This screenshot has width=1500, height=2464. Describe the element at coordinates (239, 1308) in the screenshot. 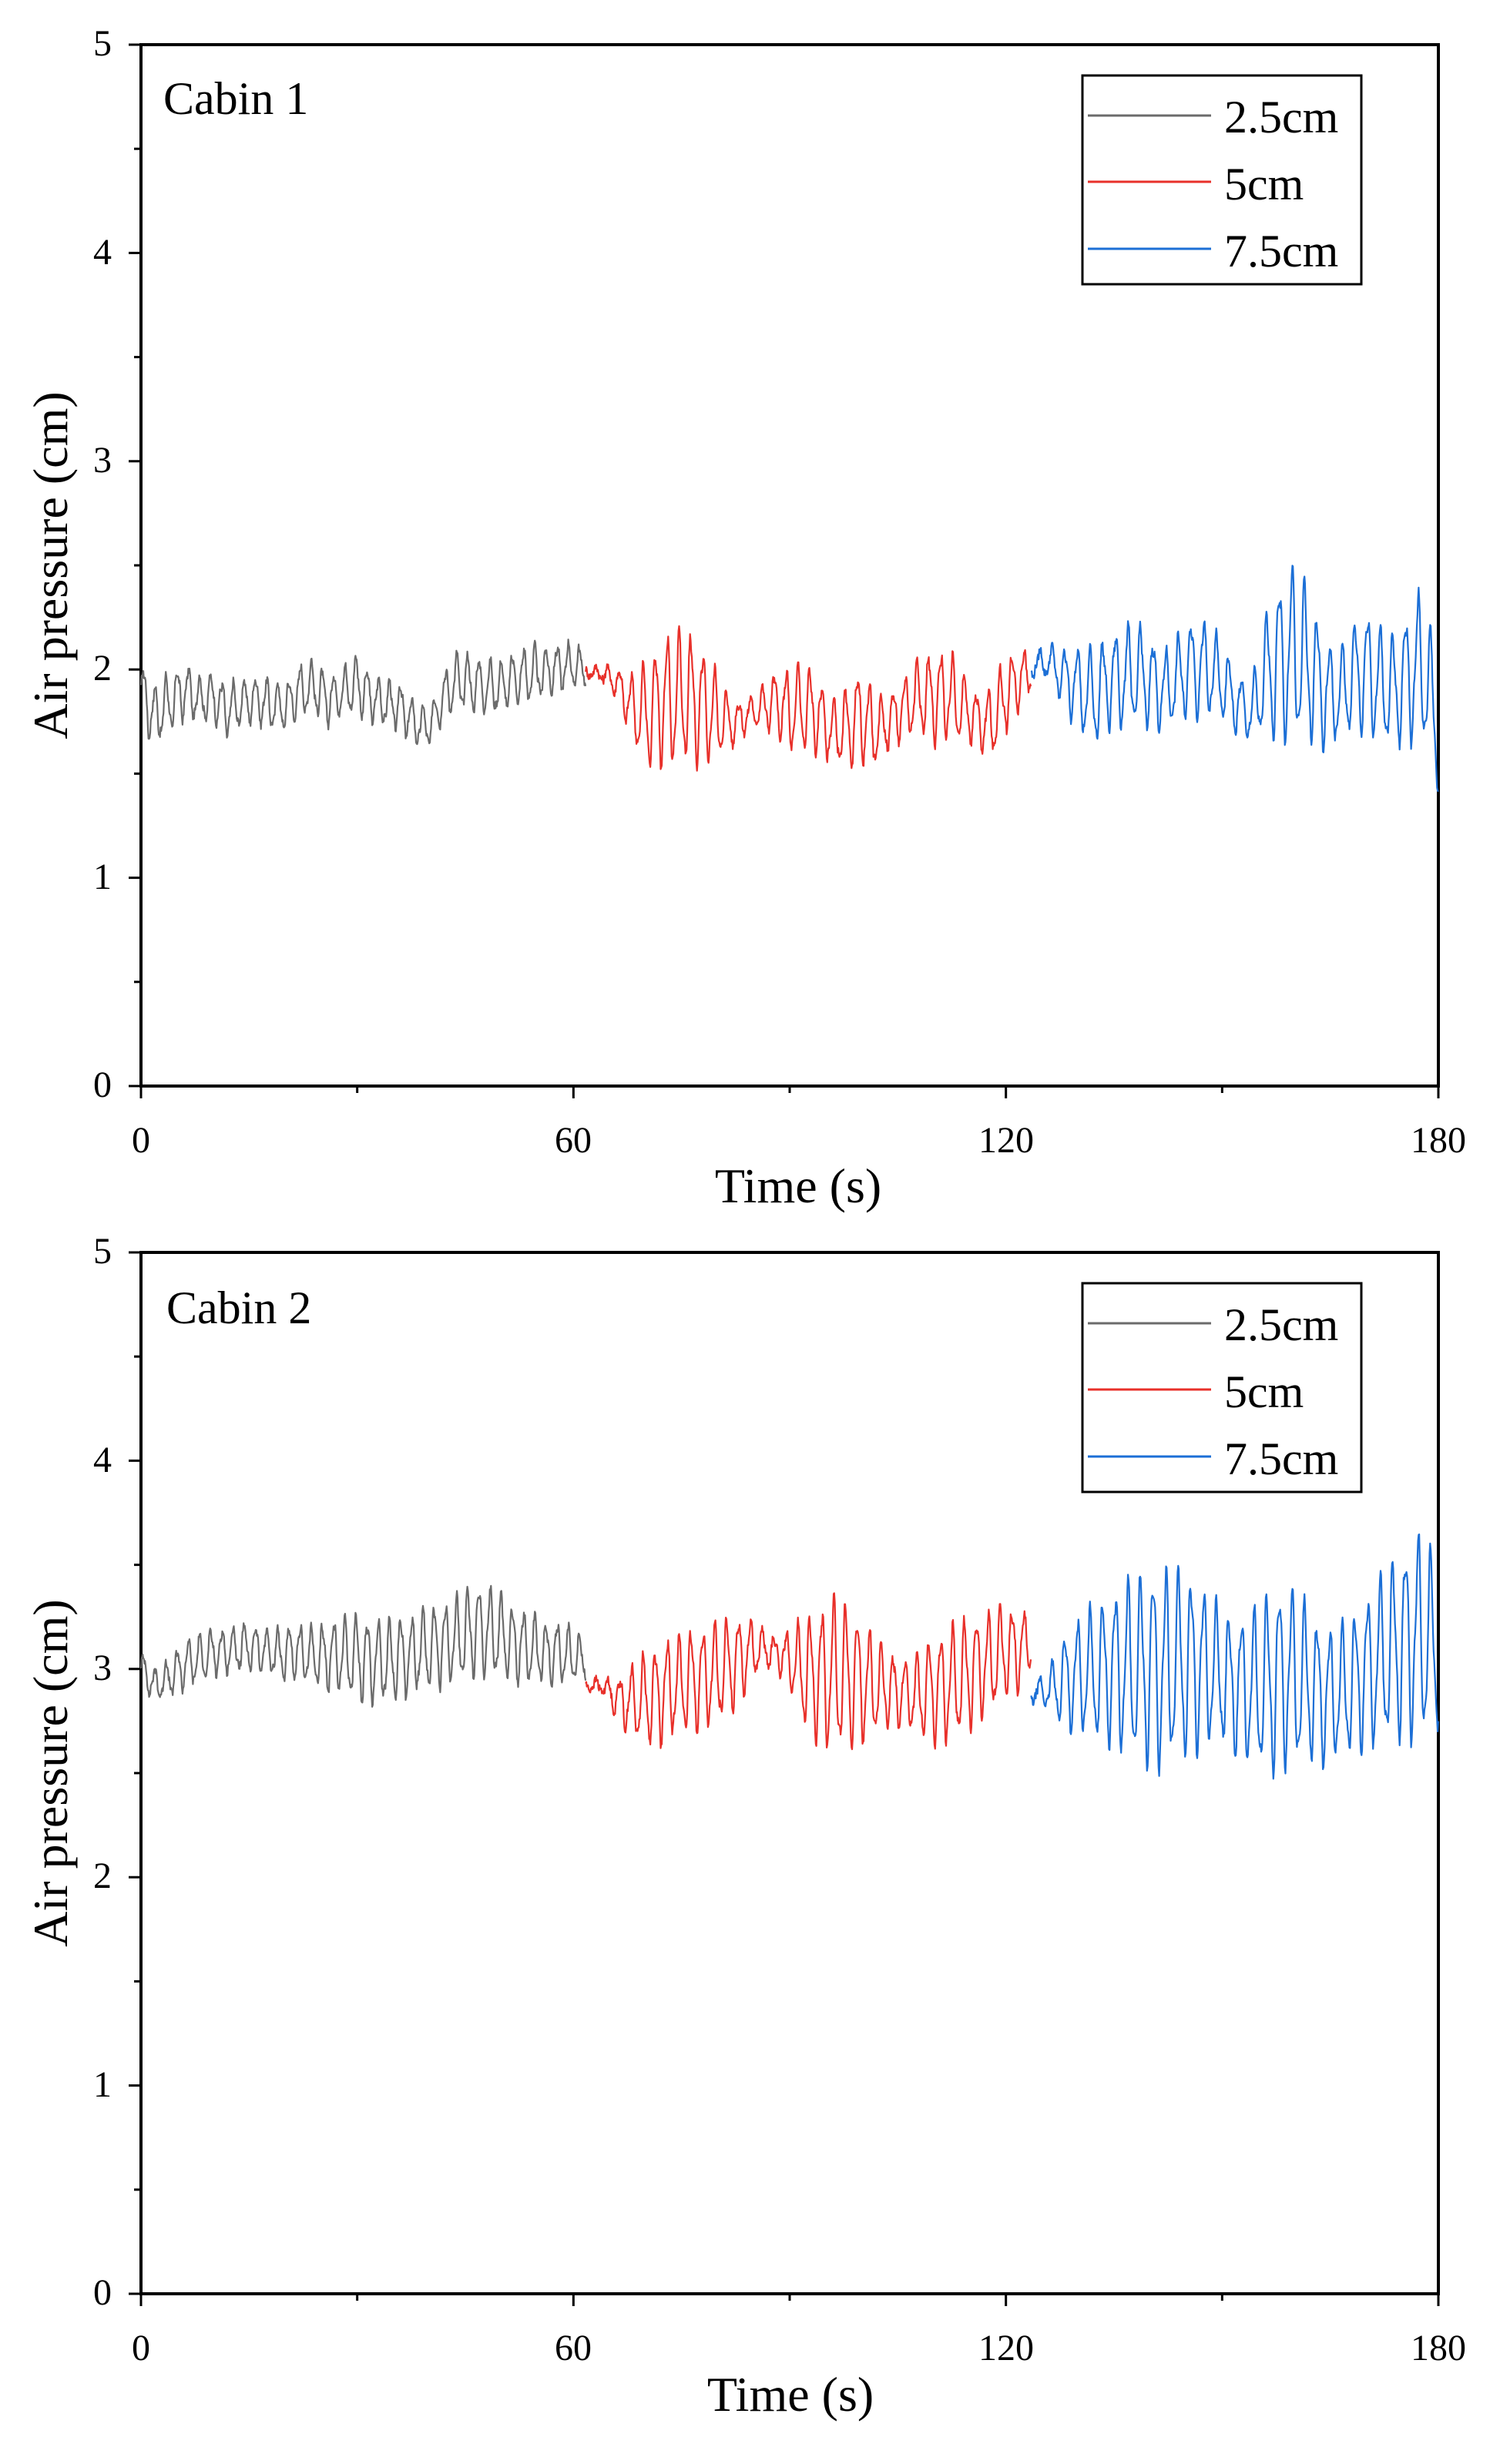

I see `panel-label: Cabin 2` at that location.